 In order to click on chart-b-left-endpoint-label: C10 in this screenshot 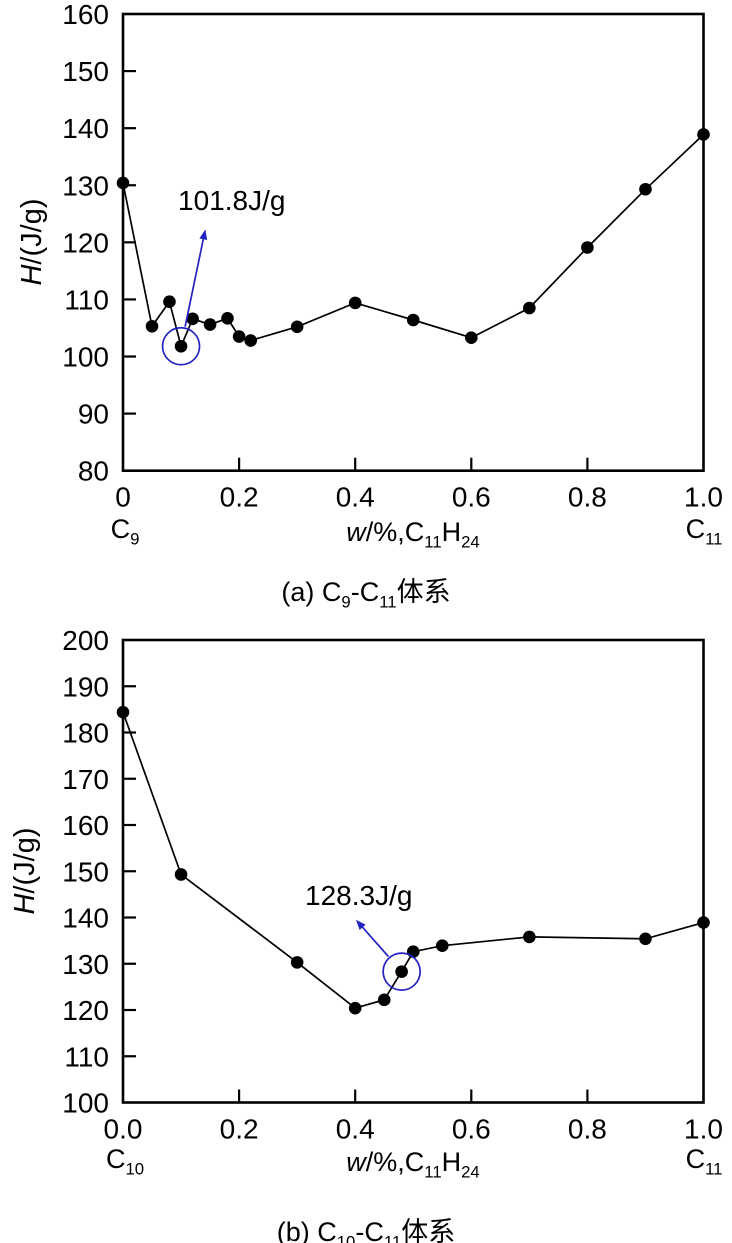, I will do `click(125, 1161)`.